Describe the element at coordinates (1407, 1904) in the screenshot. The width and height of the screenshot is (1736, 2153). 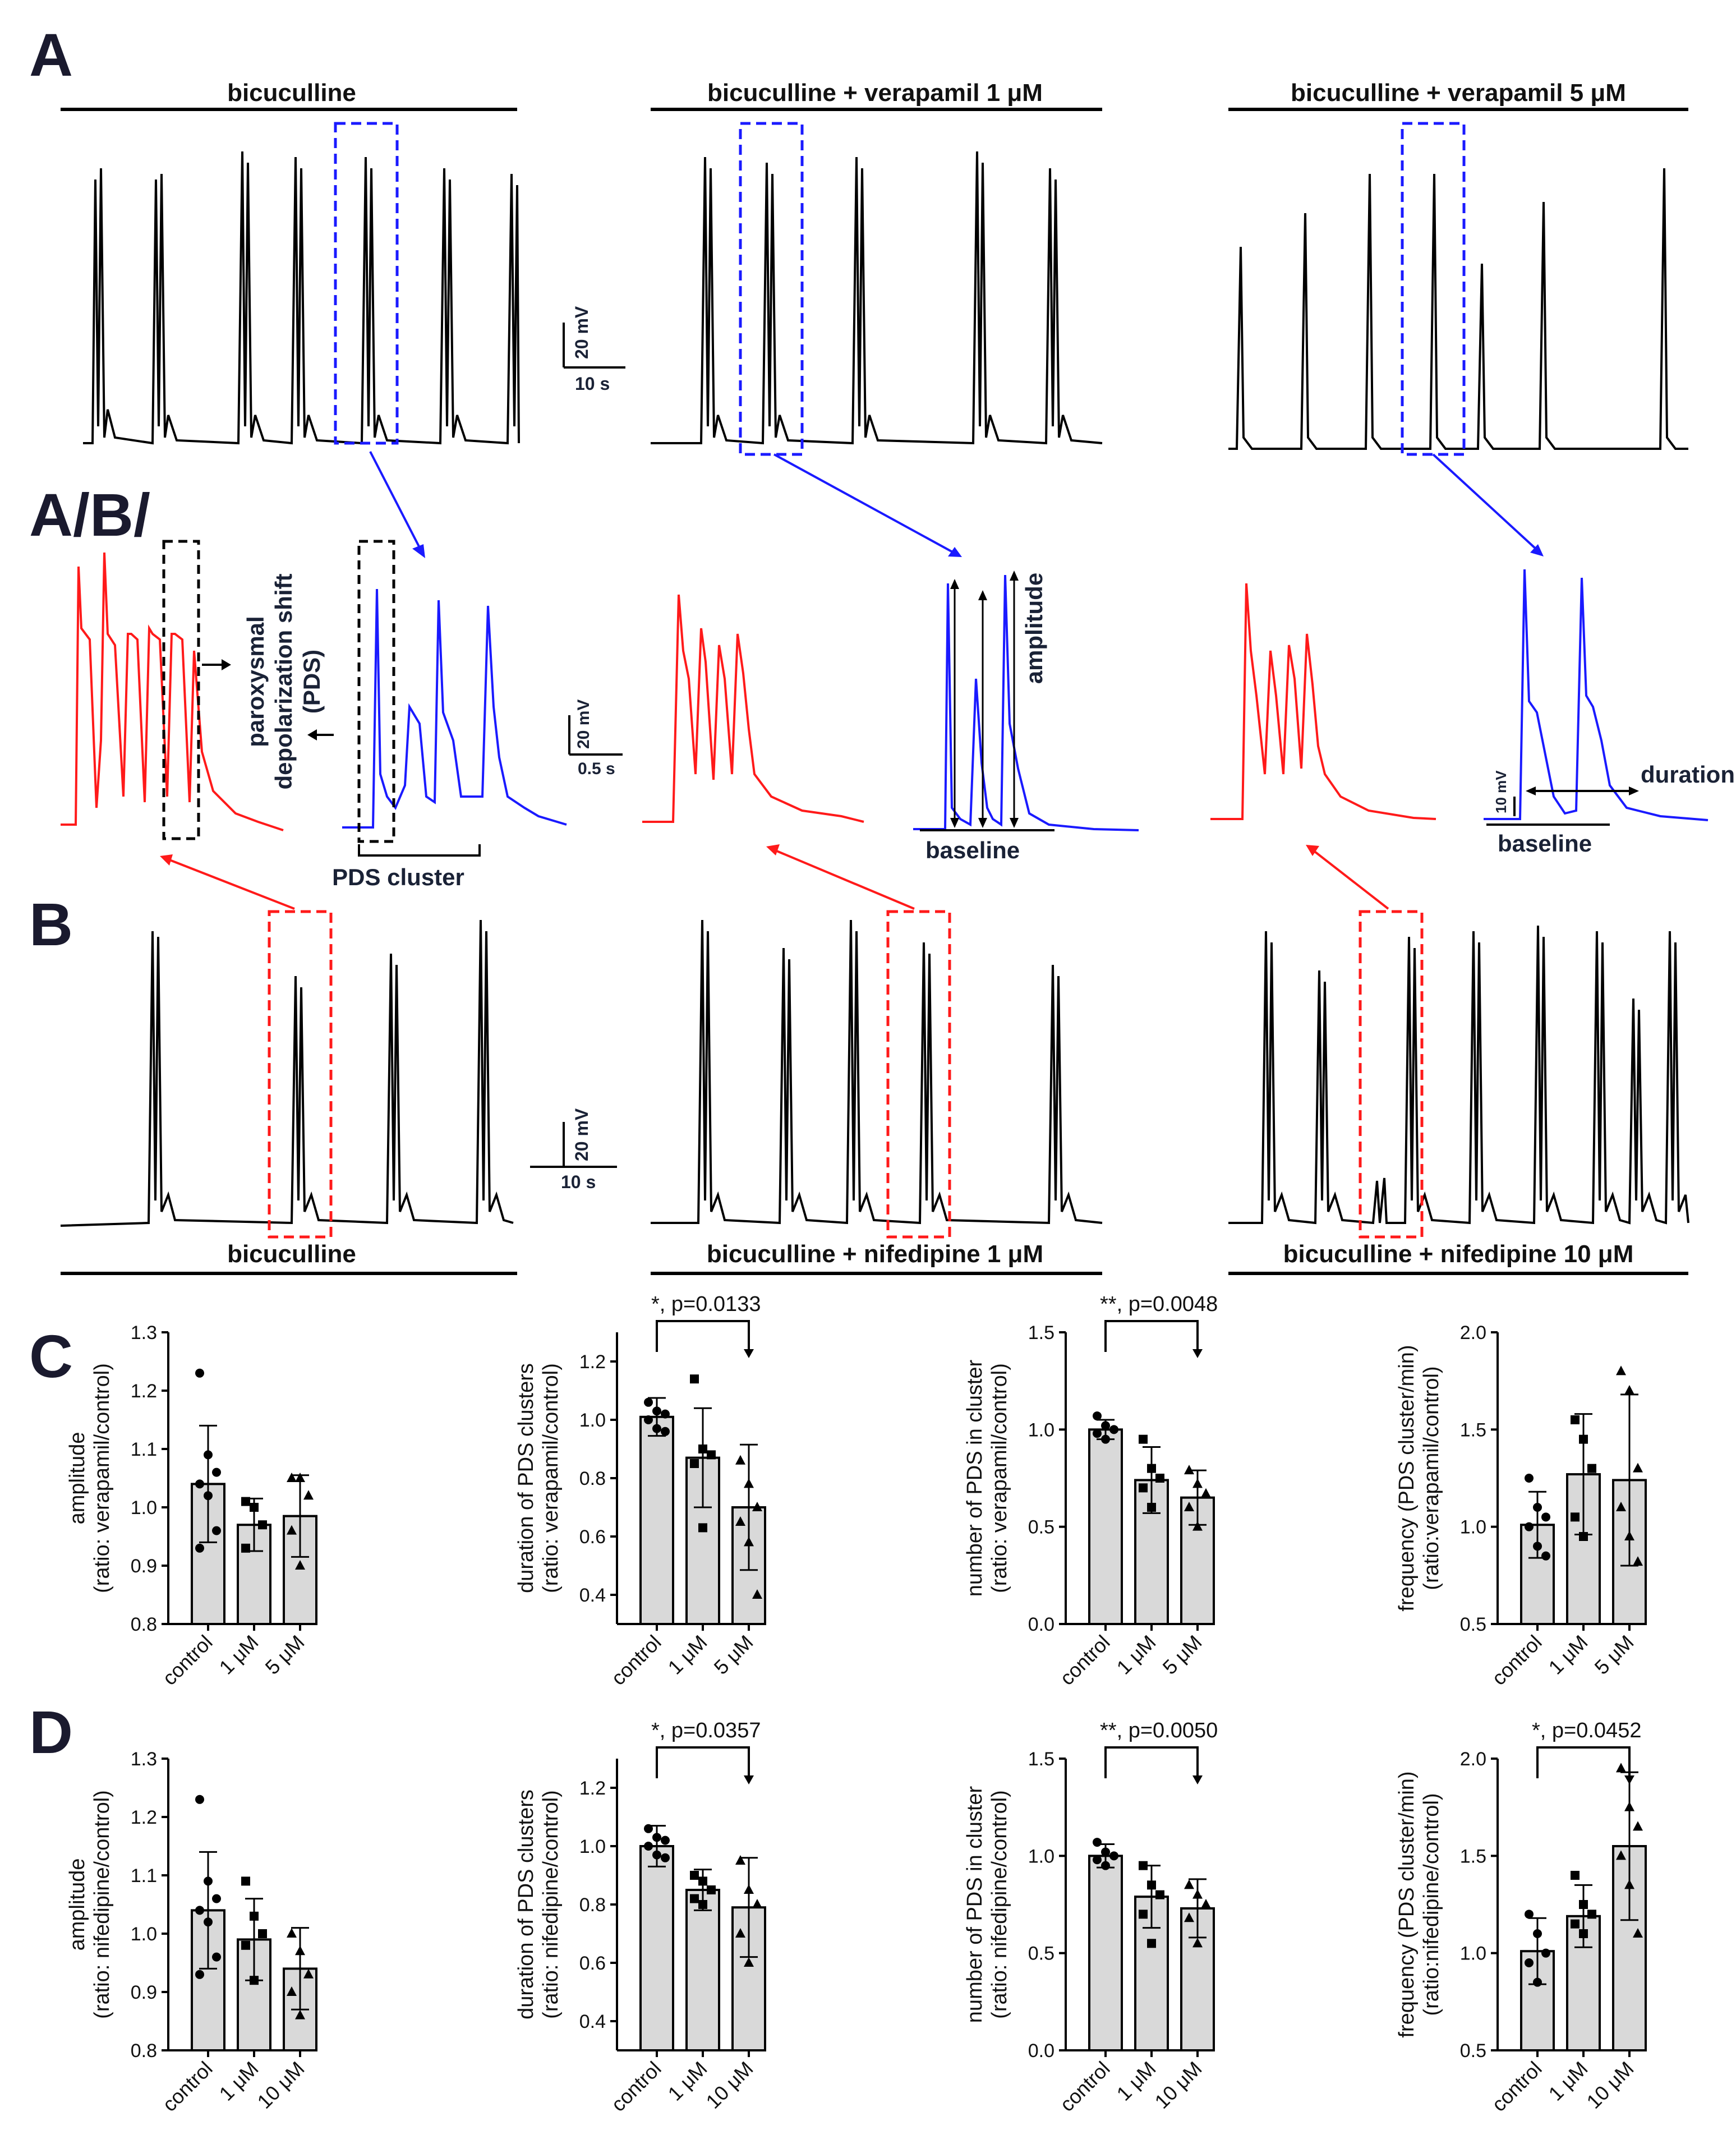
I see `y-axis-title: frequency (PDS cluster/min)` at that location.